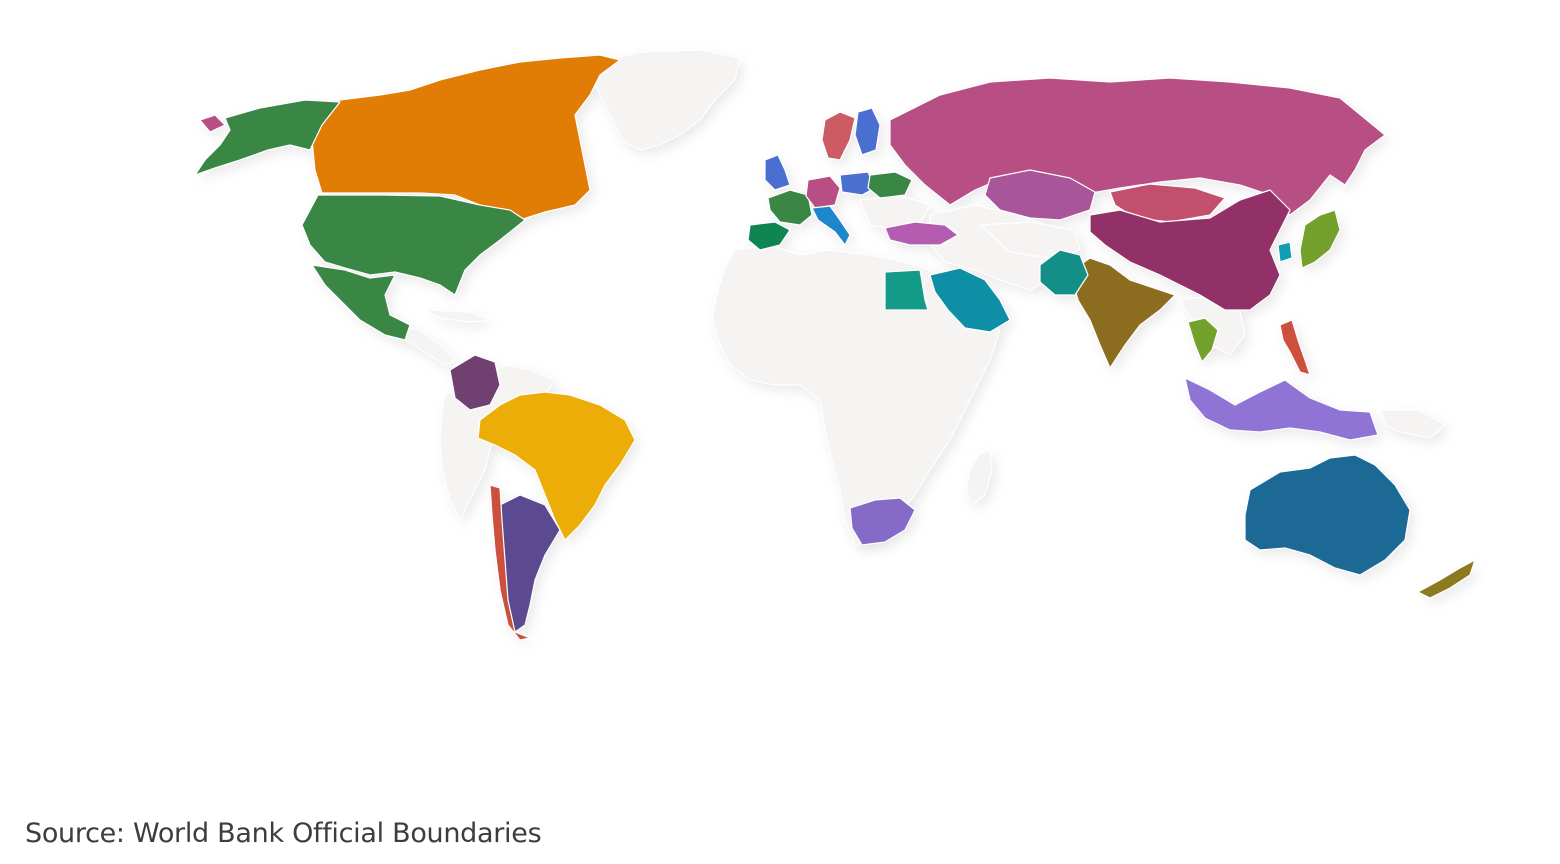 The height and width of the screenshot is (864, 1560). Describe the element at coordinates (361, 302) in the screenshot. I see `country-mexico` at that location.